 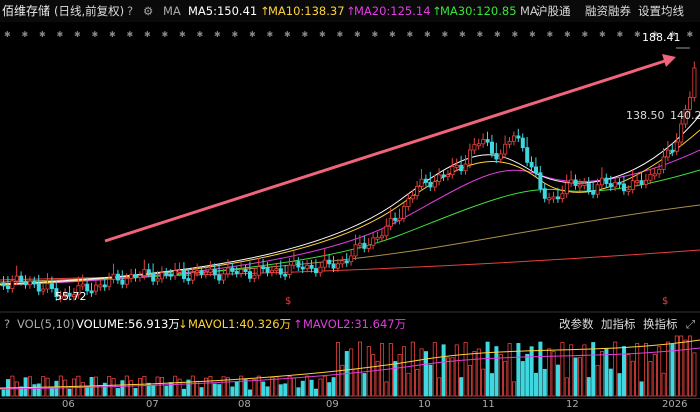 I want to click on help-icon: ?, so click(x=130, y=11).